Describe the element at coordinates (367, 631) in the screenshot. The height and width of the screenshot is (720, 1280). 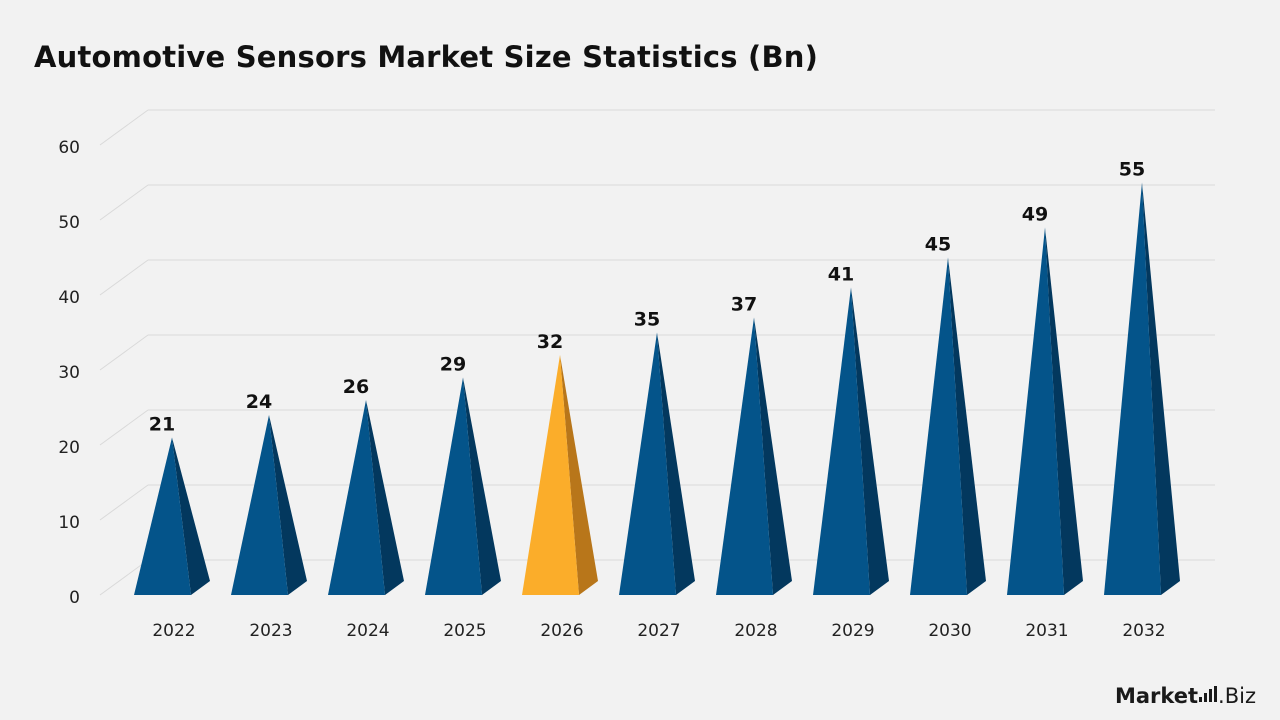
I see `x-tick-label: 2024` at that location.